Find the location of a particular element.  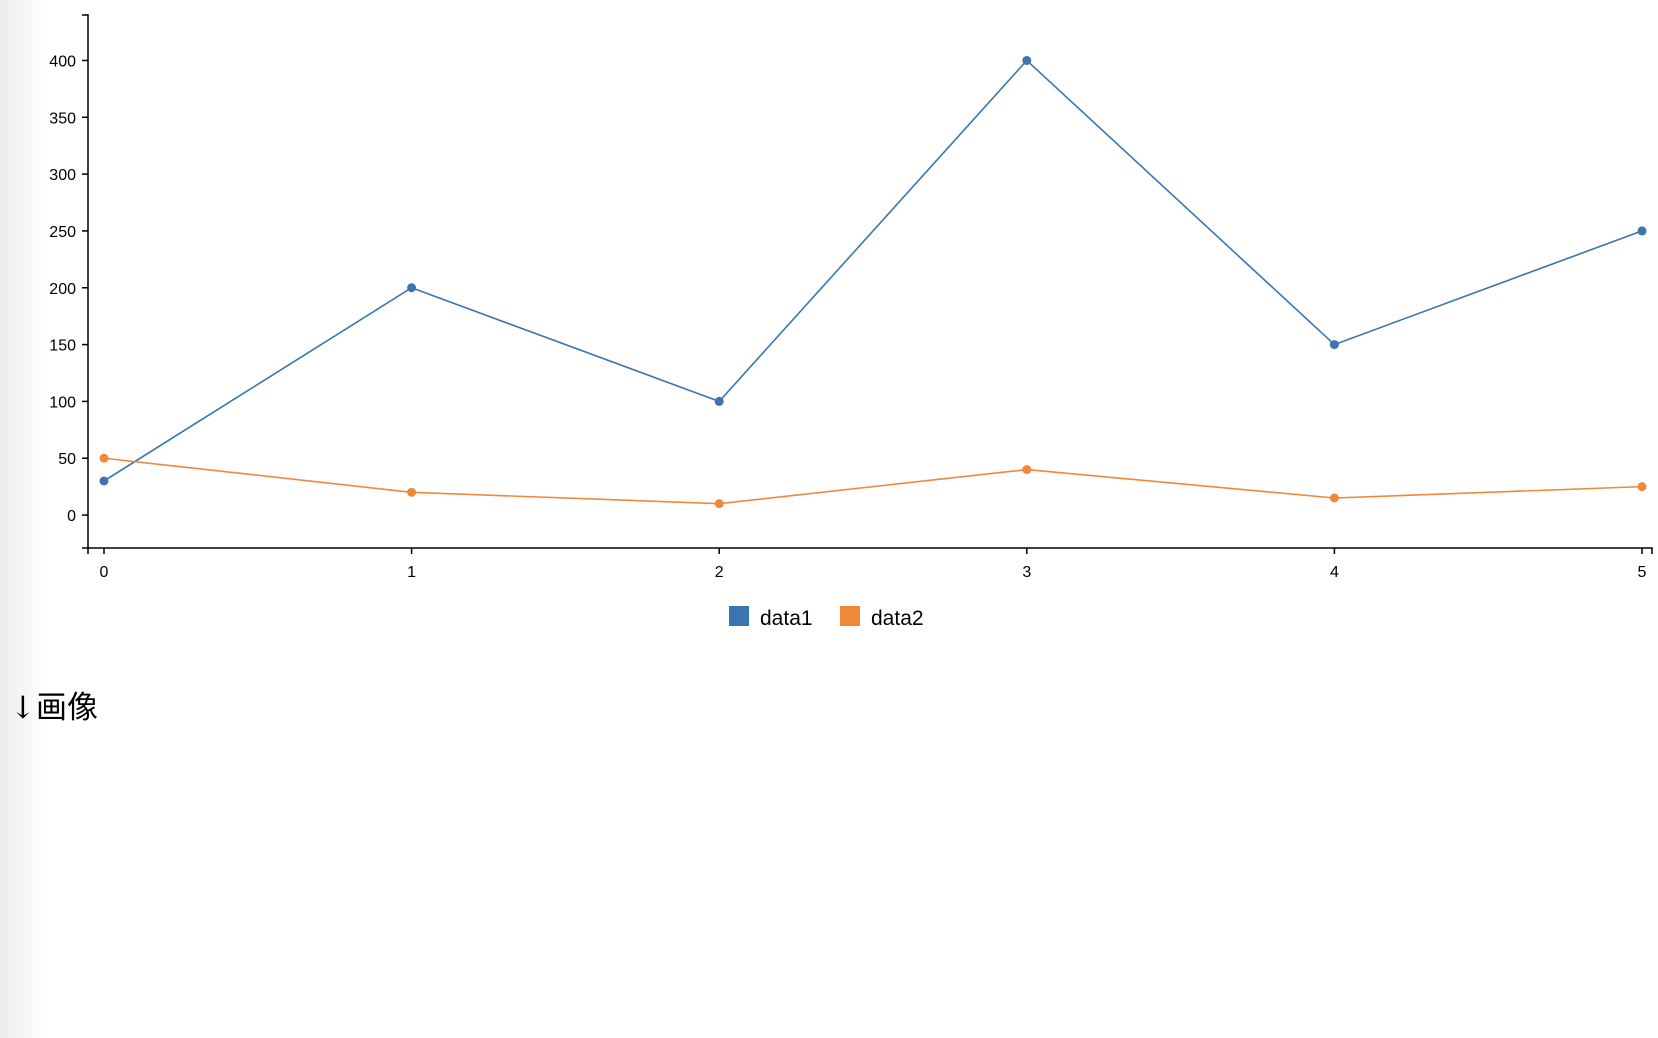

y-tick: 200 is located at coordinates (68, 289).